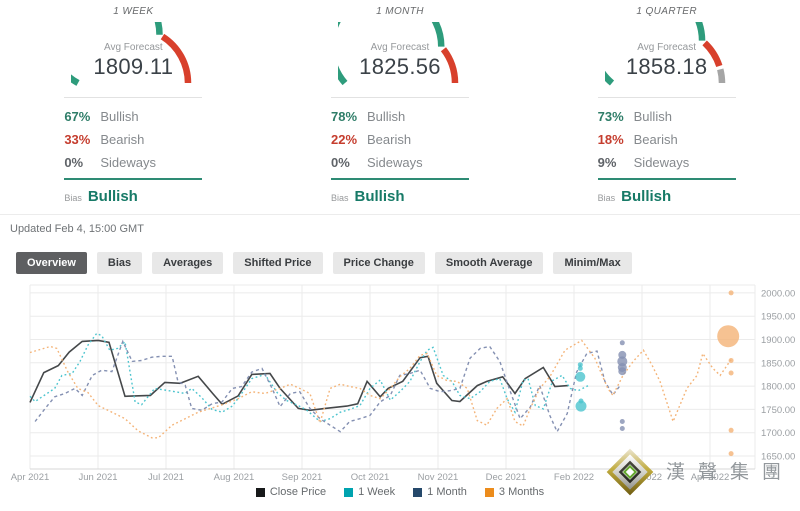 Image resolution: width=800 pixels, height=511 pixels. I want to click on bullish-percent: 67%, so click(77, 116).